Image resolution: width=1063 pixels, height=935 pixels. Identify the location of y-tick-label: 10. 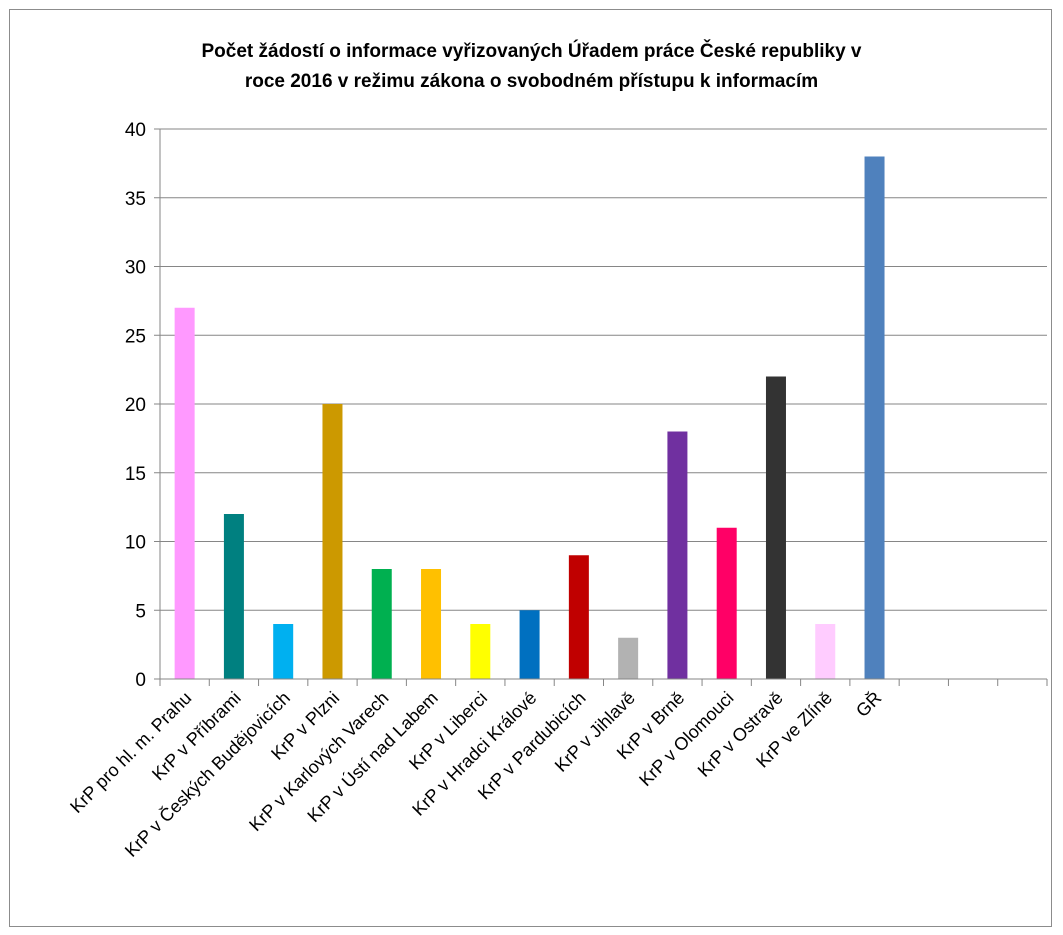
(135, 543).